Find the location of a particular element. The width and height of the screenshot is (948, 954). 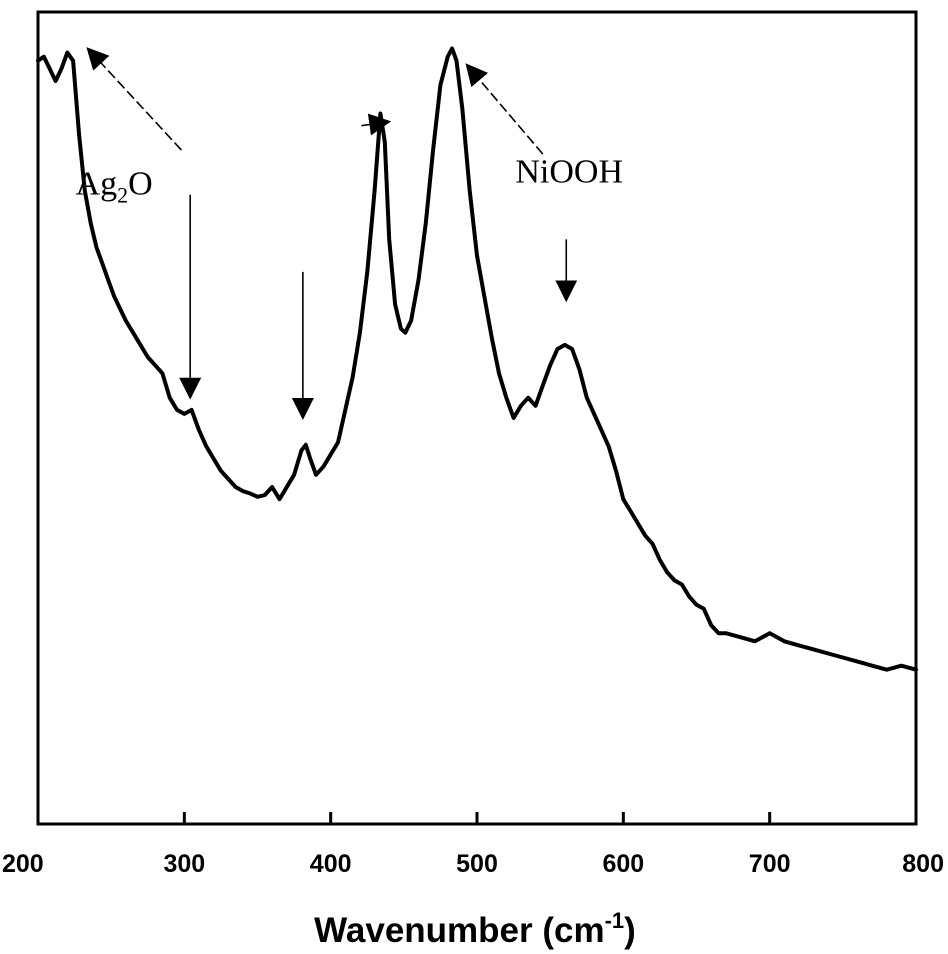

x-axis-title: Wavenumber (cm-1) is located at coordinates (475, 929).